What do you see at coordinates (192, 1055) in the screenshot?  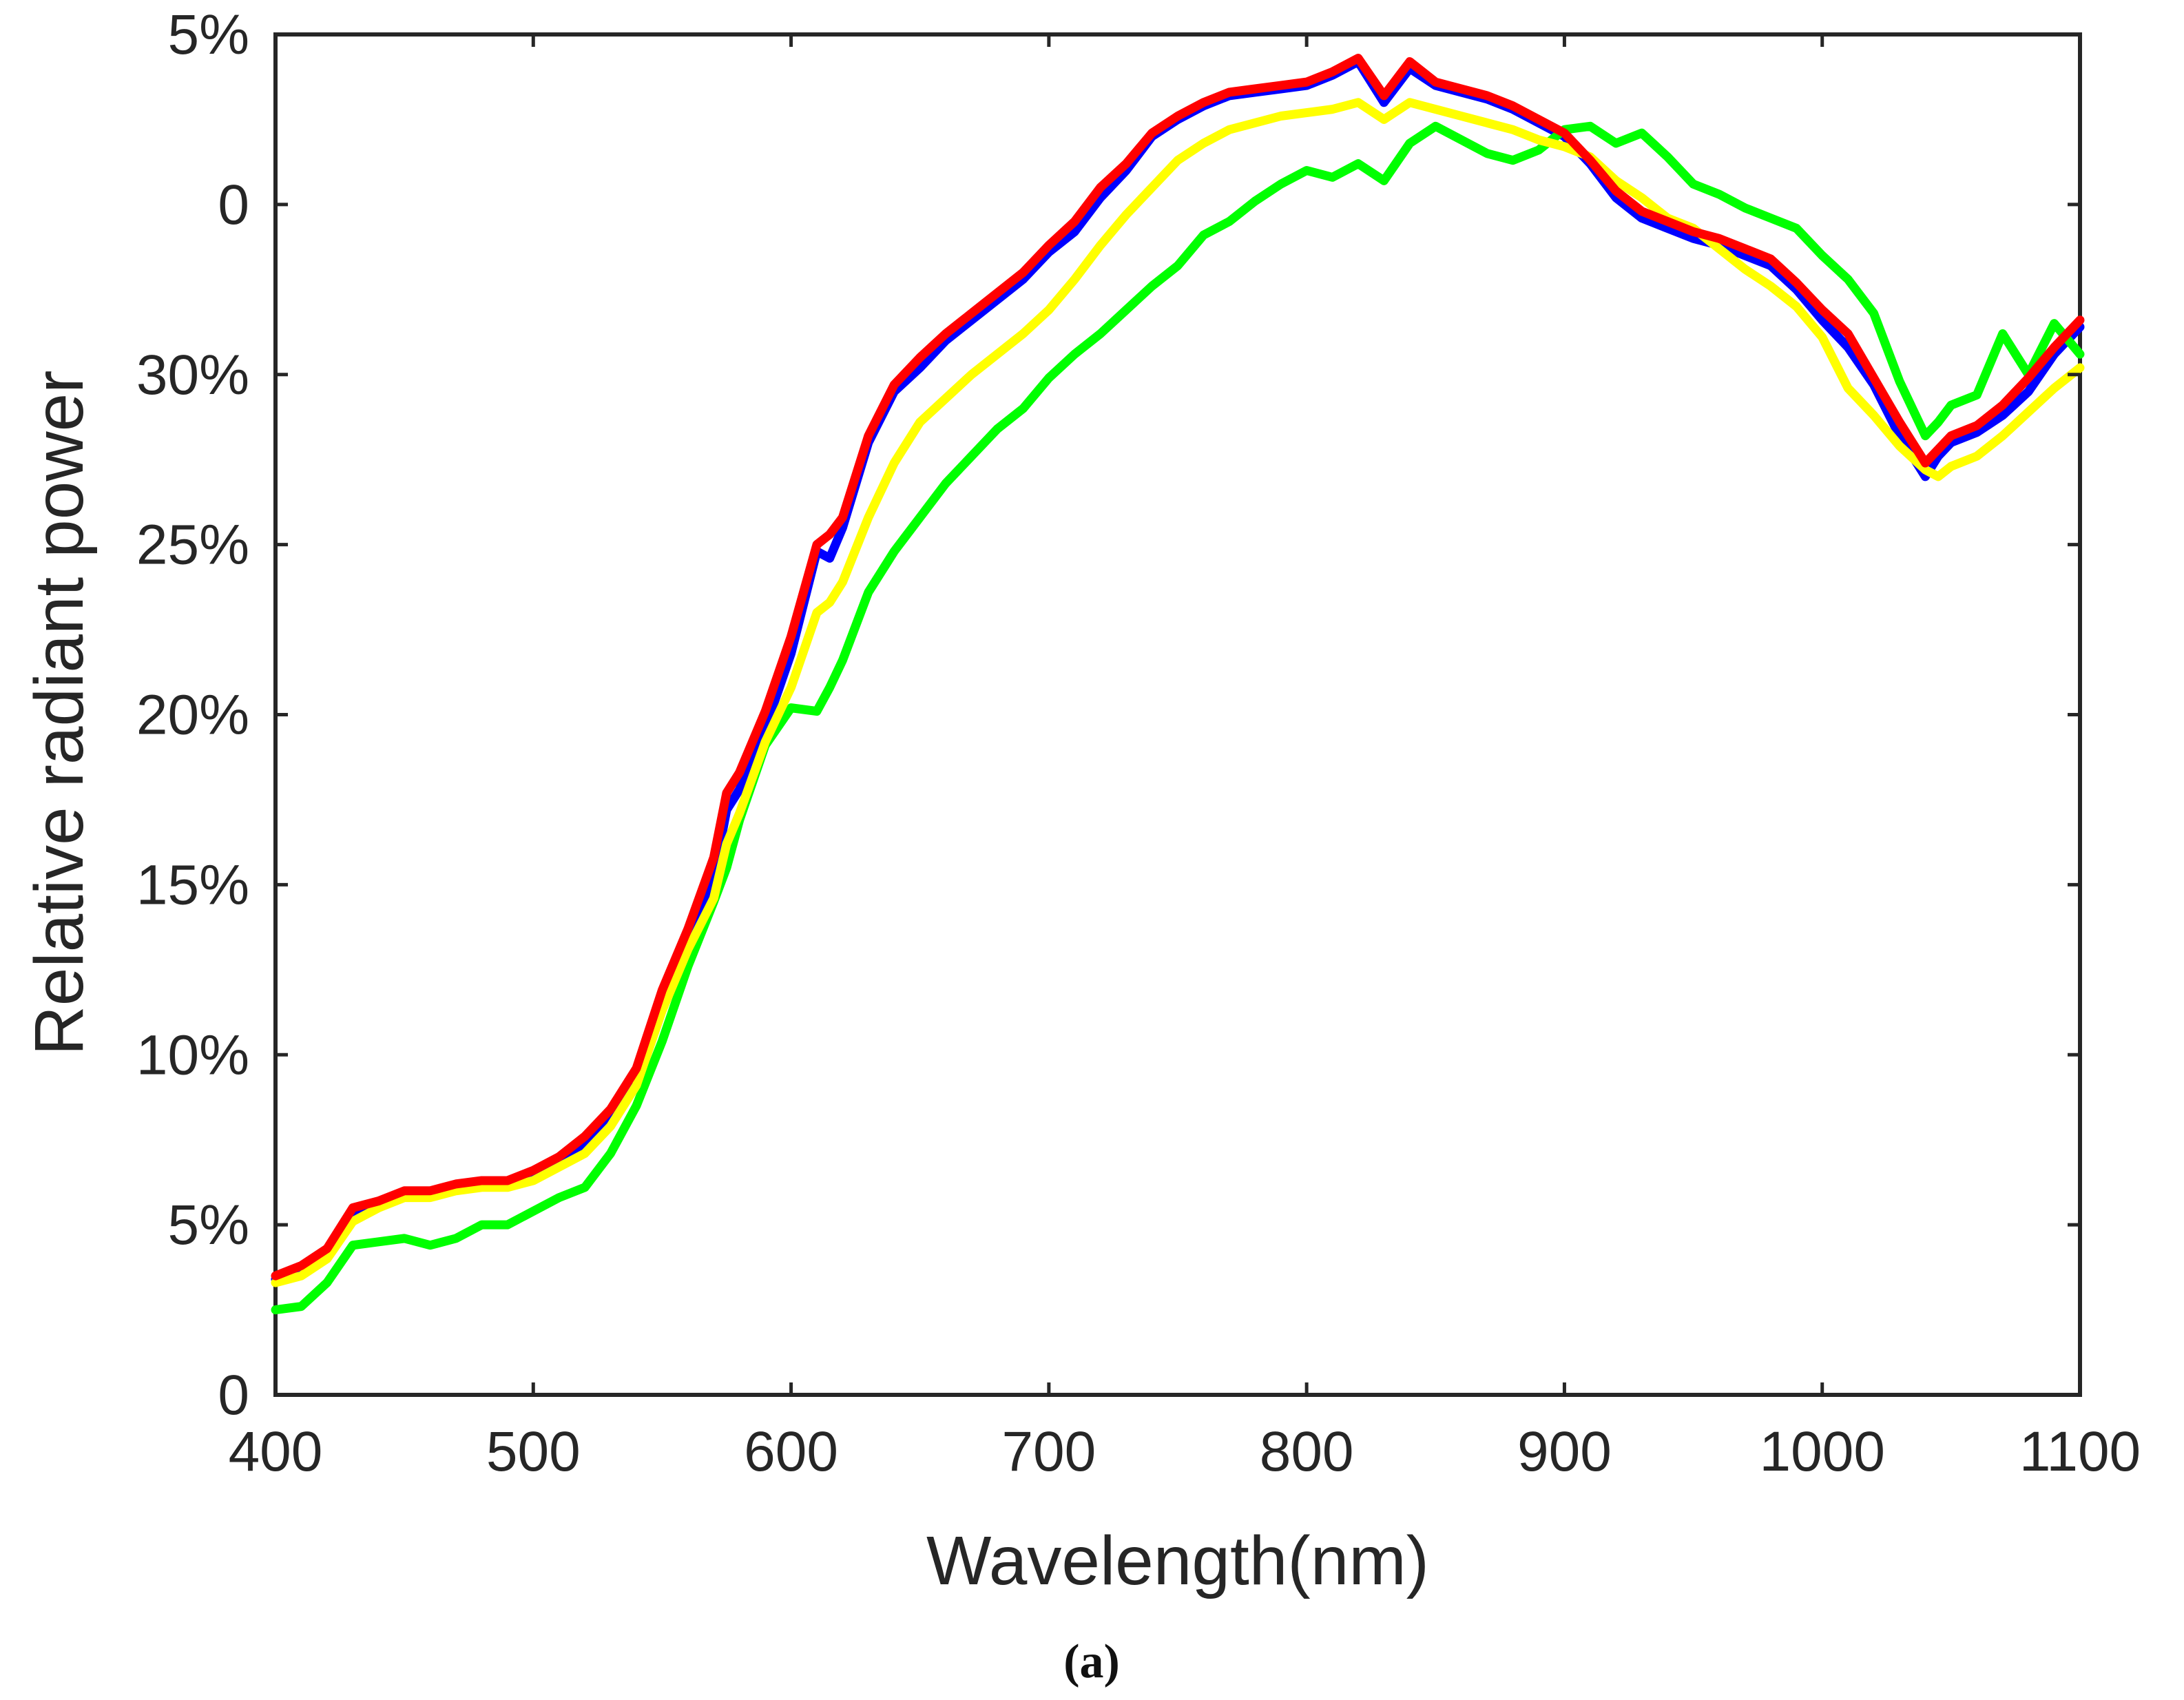 I see `y-tick-label: 10%` at bounding box center [192, 1055].